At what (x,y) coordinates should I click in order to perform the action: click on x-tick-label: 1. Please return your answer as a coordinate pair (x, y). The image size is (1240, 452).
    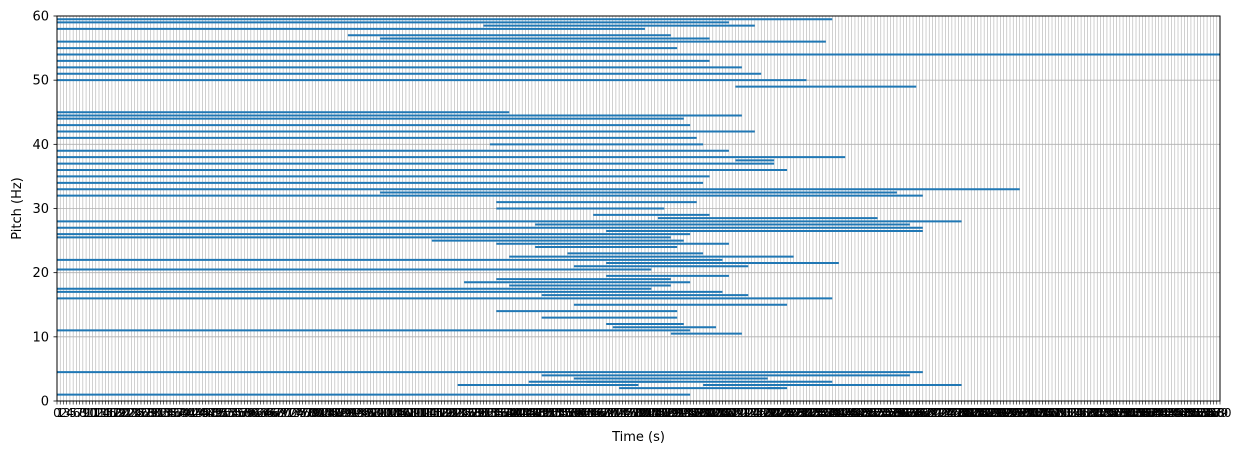
    Looking at the image, I should click on (60, 413).